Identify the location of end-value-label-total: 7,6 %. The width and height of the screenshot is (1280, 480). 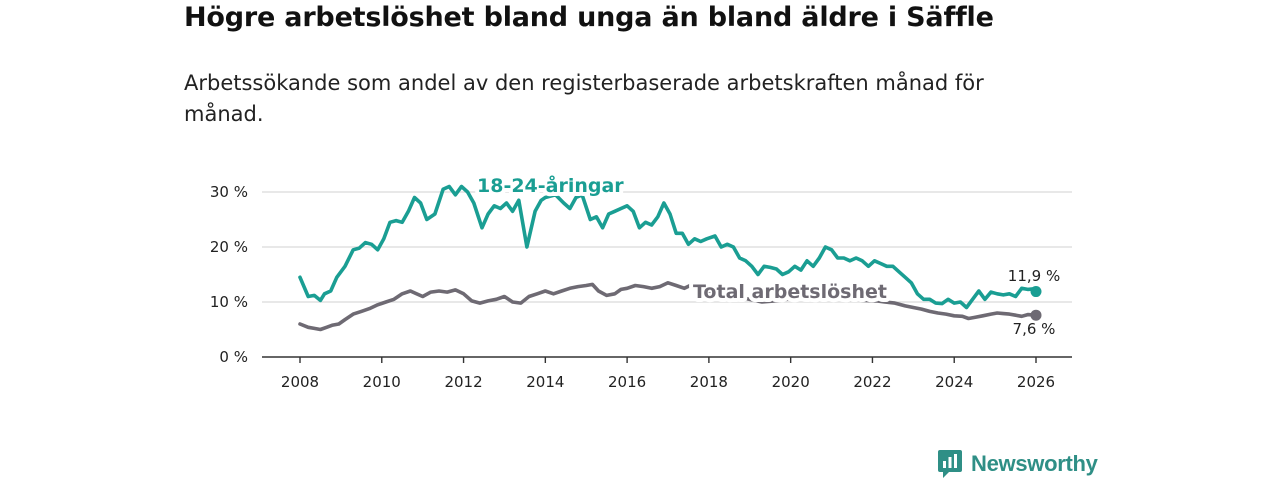
(1034, 329).